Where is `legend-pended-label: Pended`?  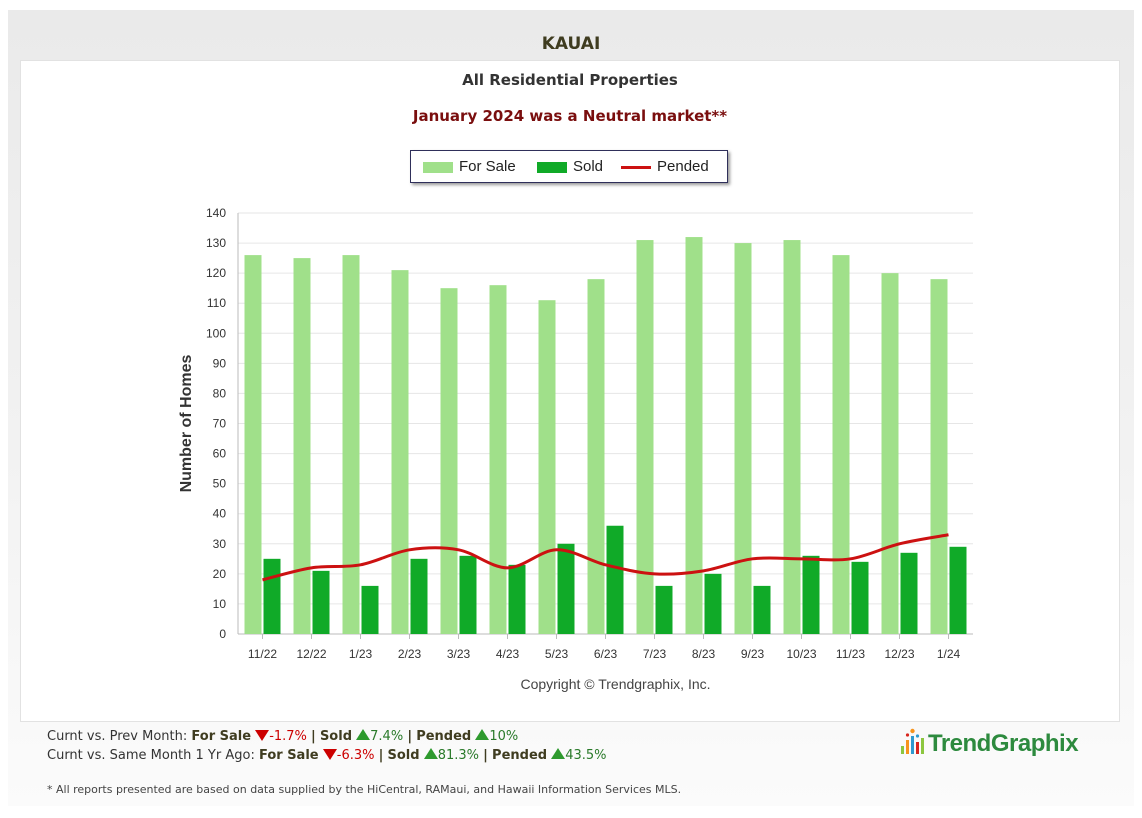 legend-pended-label: Pended is located at coordinates (683, 166).